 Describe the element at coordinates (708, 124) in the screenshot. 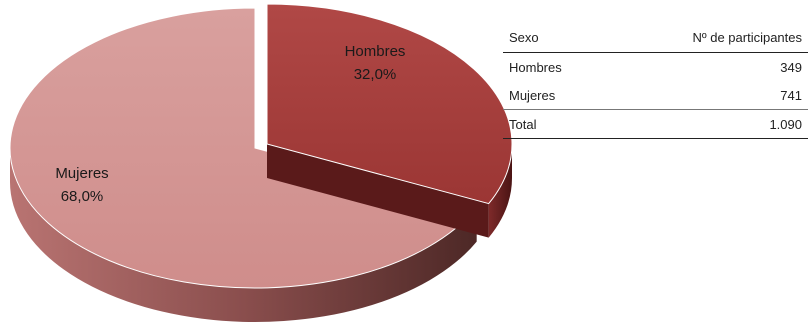

I see `total-count: 1.090` at that location.